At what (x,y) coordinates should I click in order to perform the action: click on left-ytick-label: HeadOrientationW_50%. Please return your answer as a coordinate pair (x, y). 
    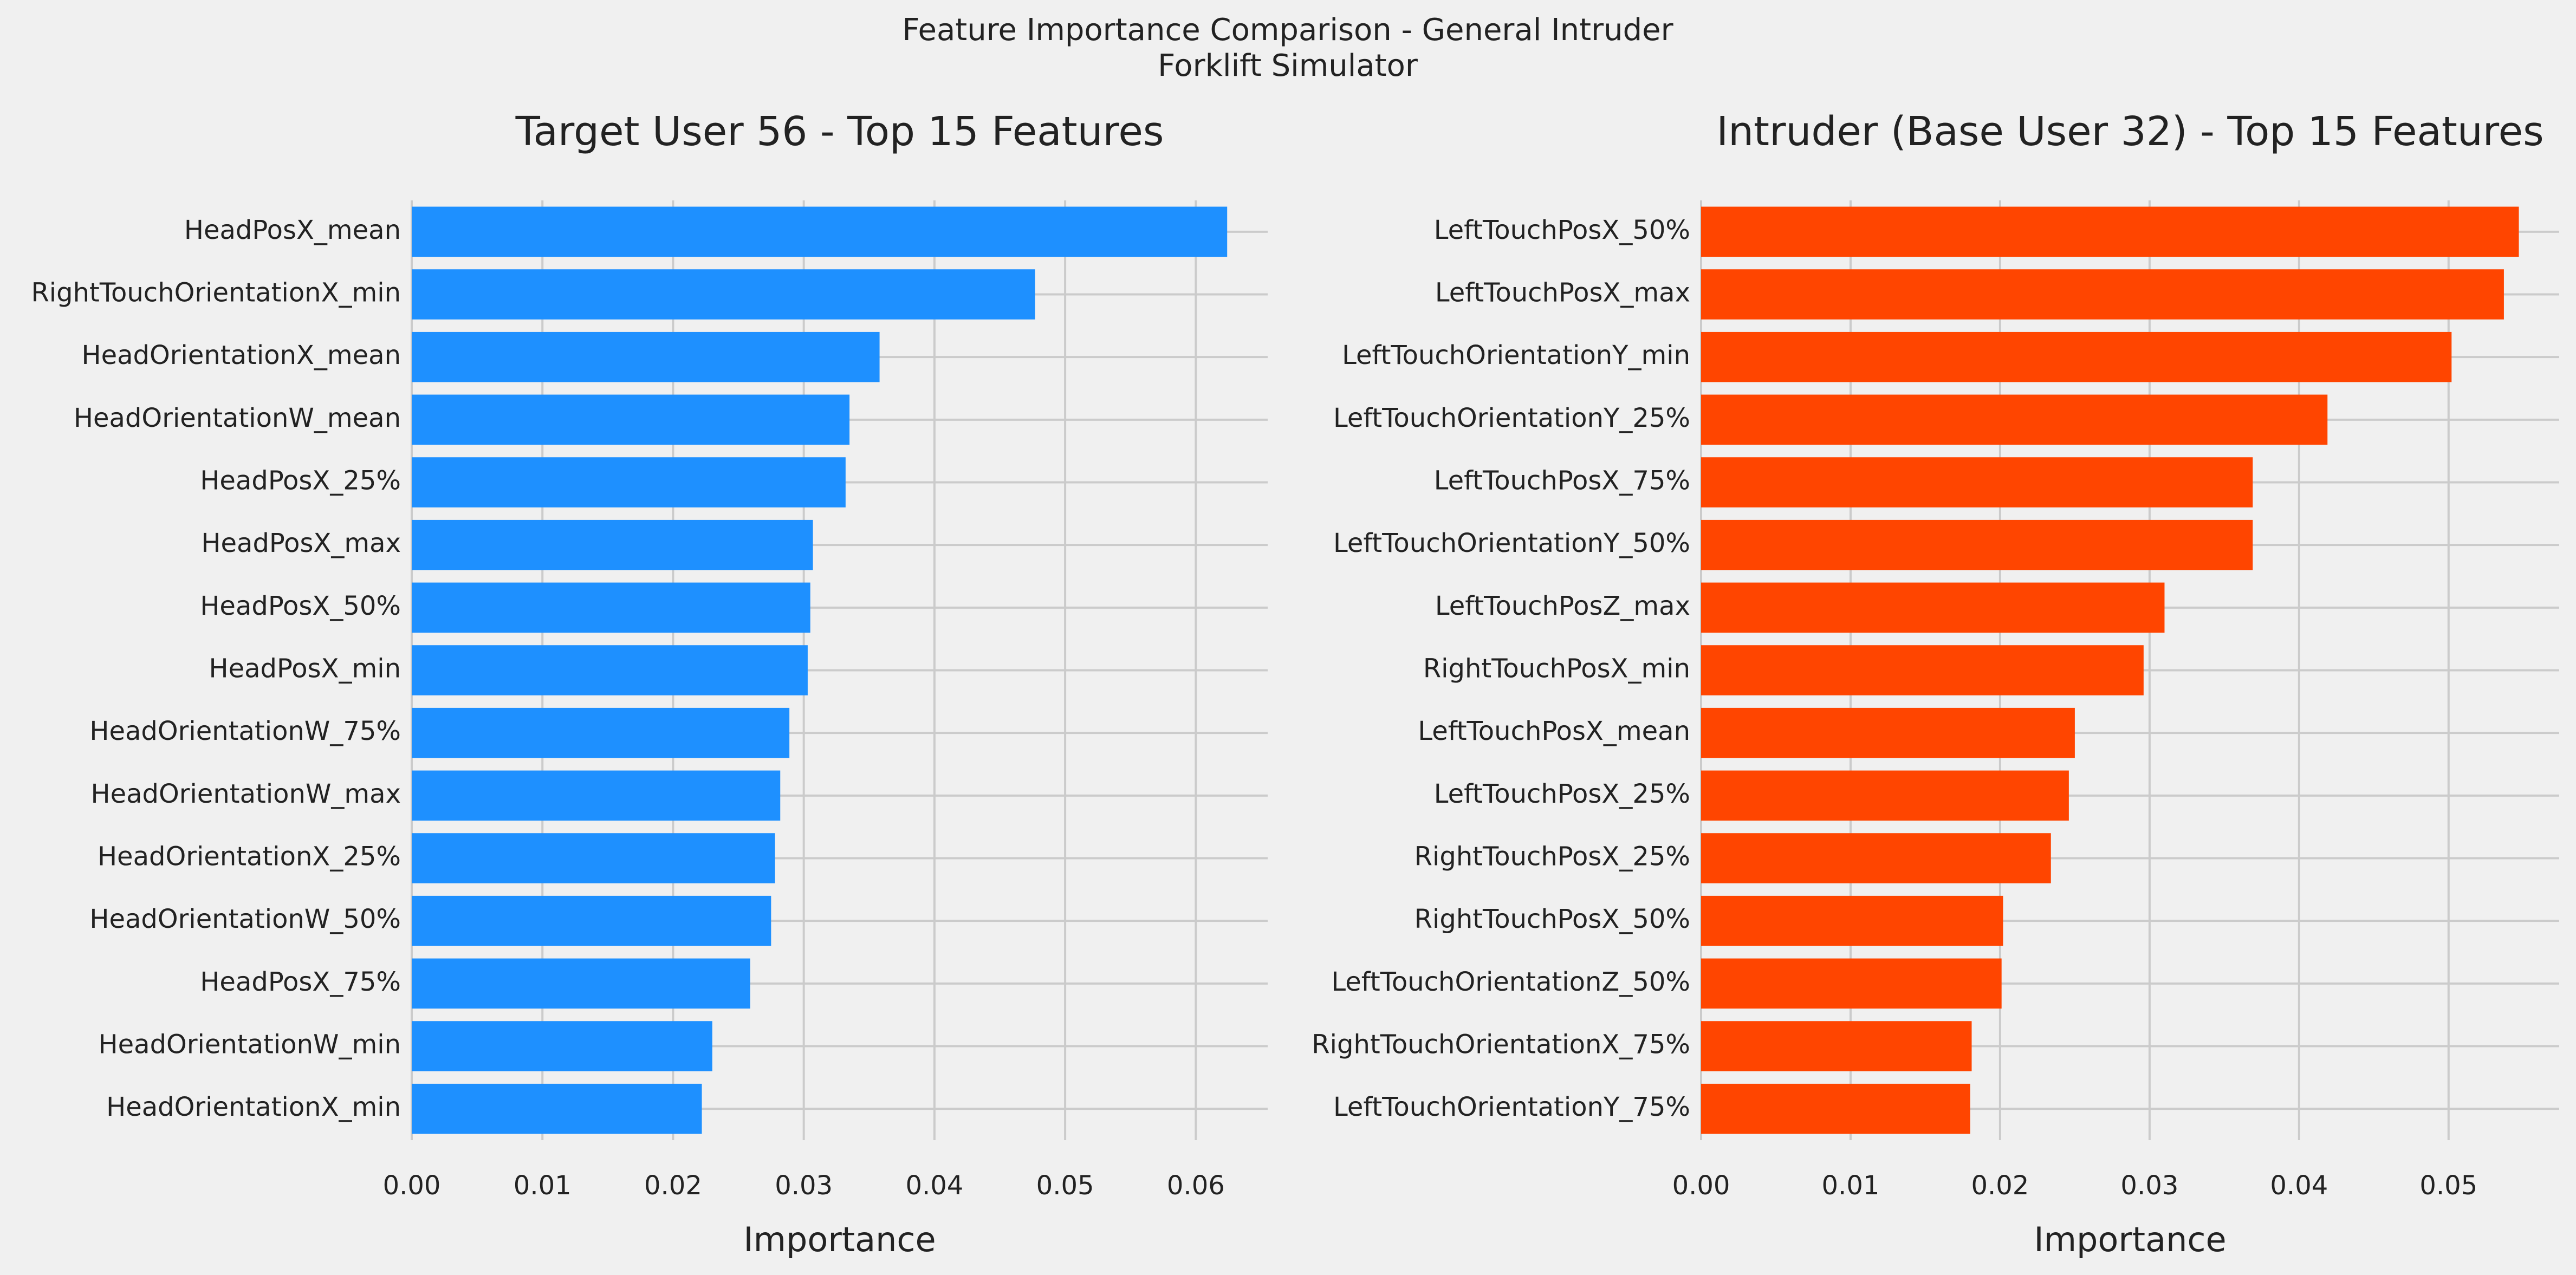
    Looking at the image, I should click on (245, 919).